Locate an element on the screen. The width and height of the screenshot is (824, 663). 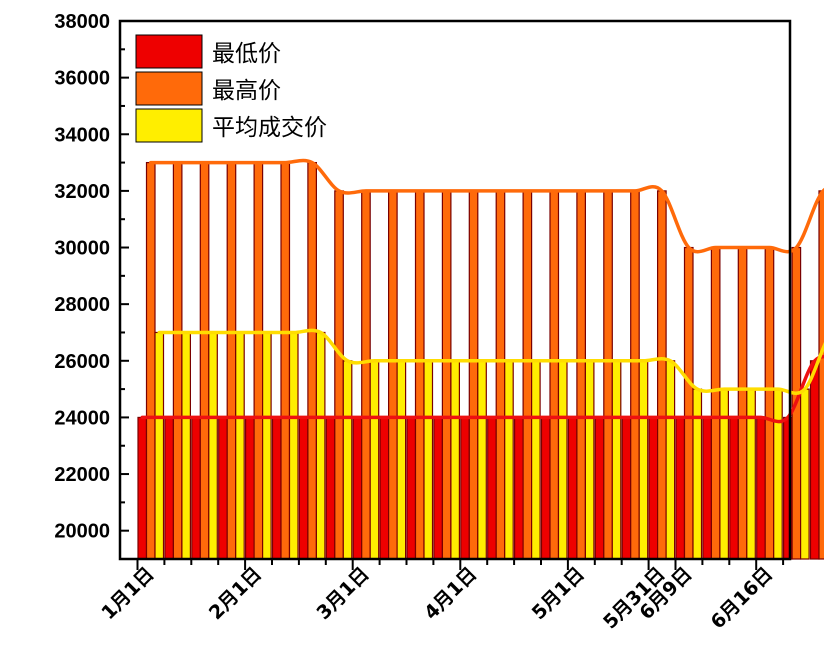
legend-label: 最高价 is located at coordinates (246, 91).